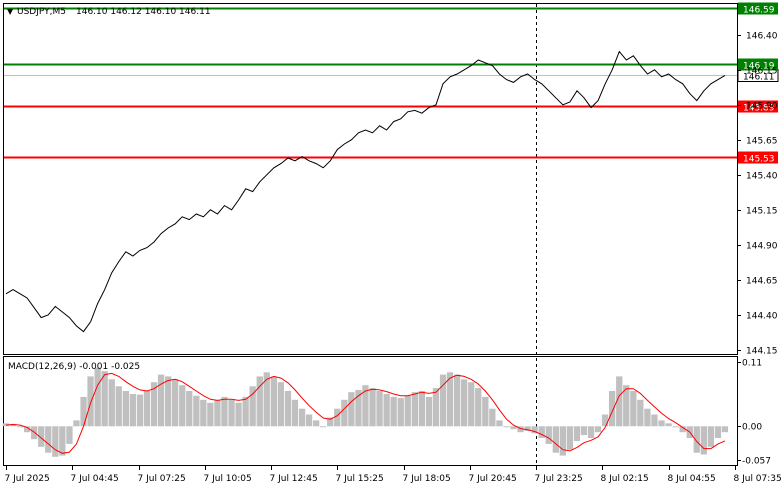 The height and width of the screenshot is (493, 781). What do you see at coordinates (752, 364) in the screenshot?
I see `macd-tick-label: 0.11` at bounding box center [752, 364].